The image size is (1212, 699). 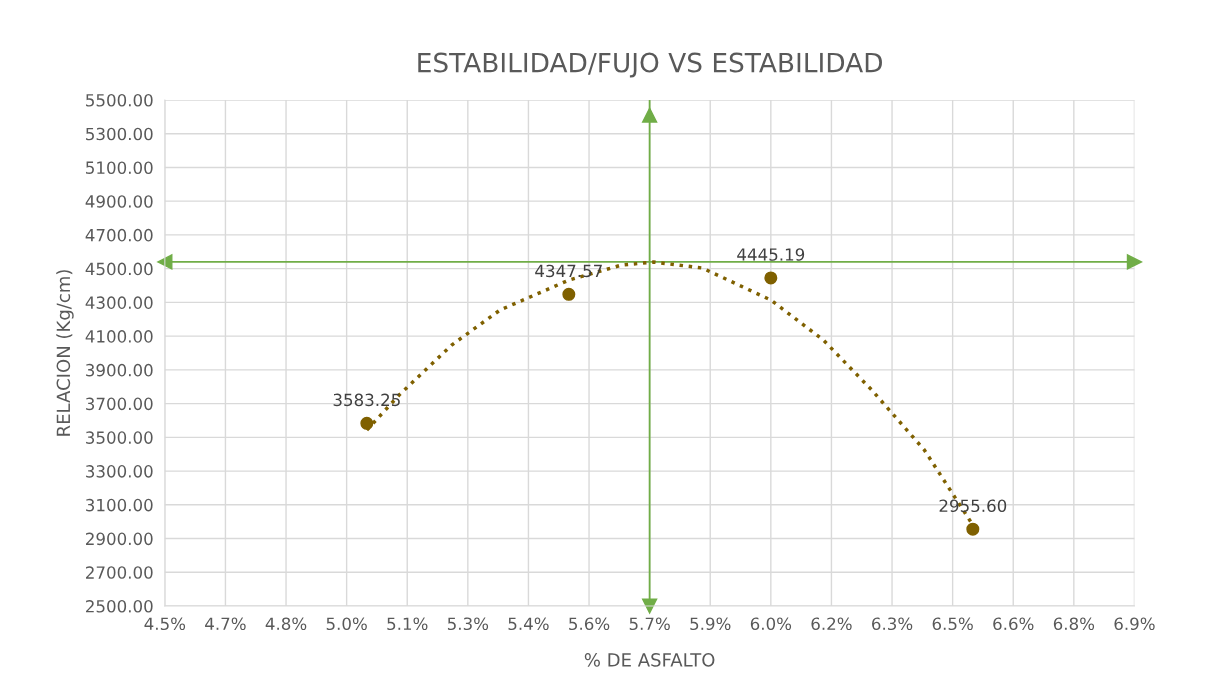 What do you see at coordinates (119, 302) in the screenshot?
I see `y-tick-label: 4300.00` at bounding box center [119, 302].